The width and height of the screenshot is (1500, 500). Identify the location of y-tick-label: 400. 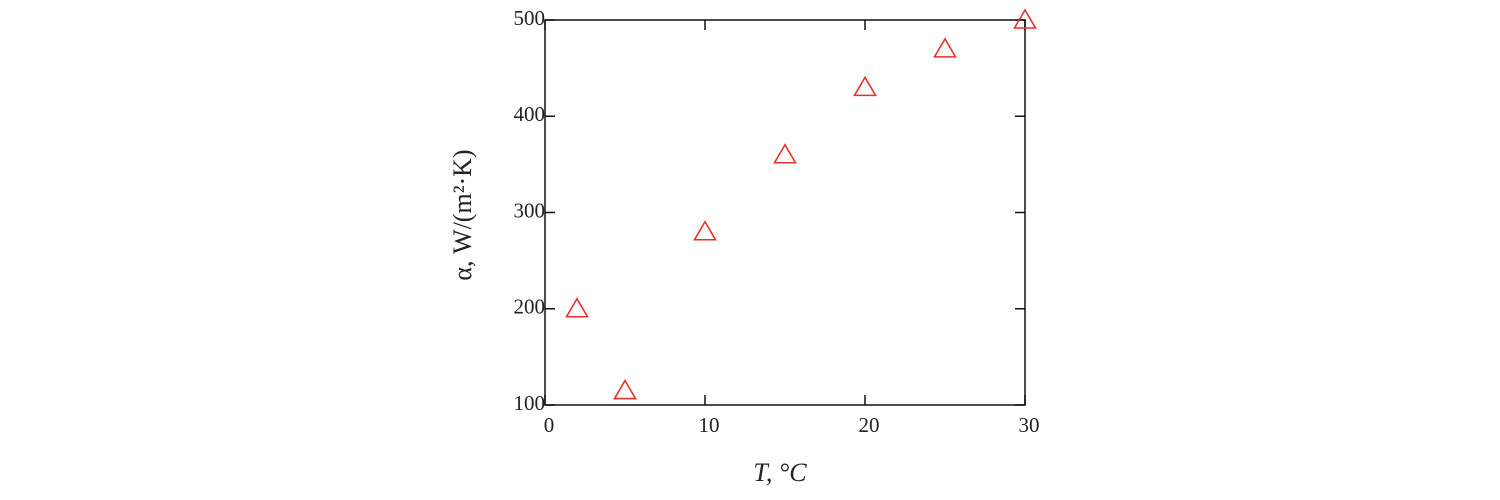
(530, 114).